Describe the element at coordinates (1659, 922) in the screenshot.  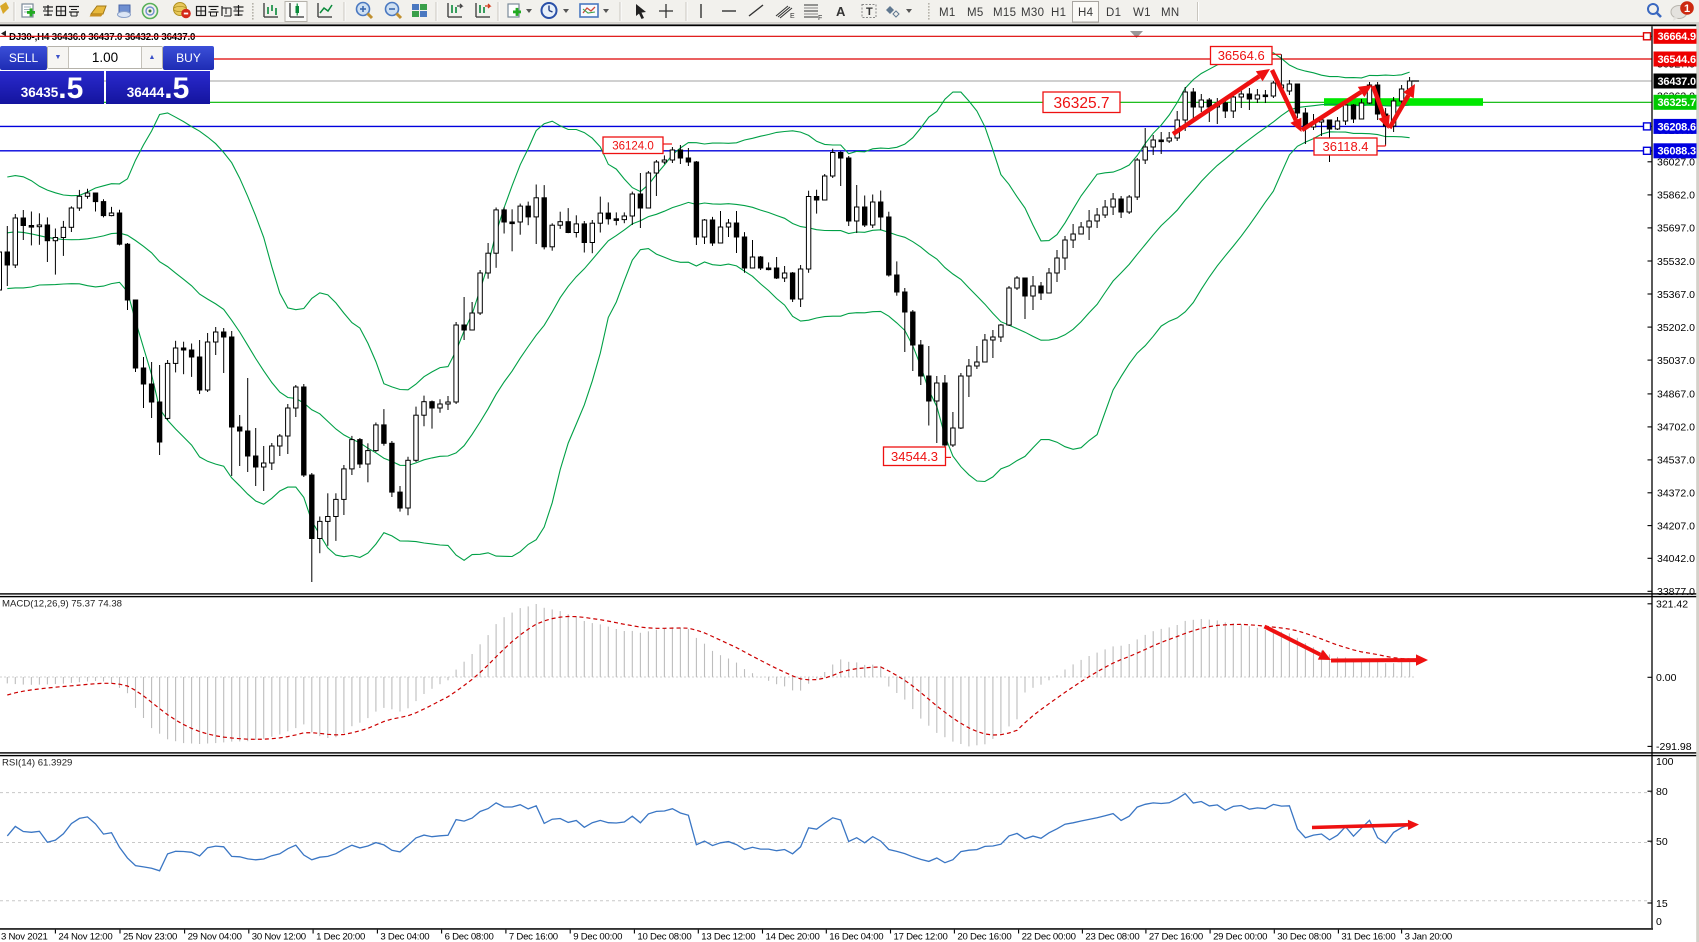
I see `svg-text: 0` at that location.